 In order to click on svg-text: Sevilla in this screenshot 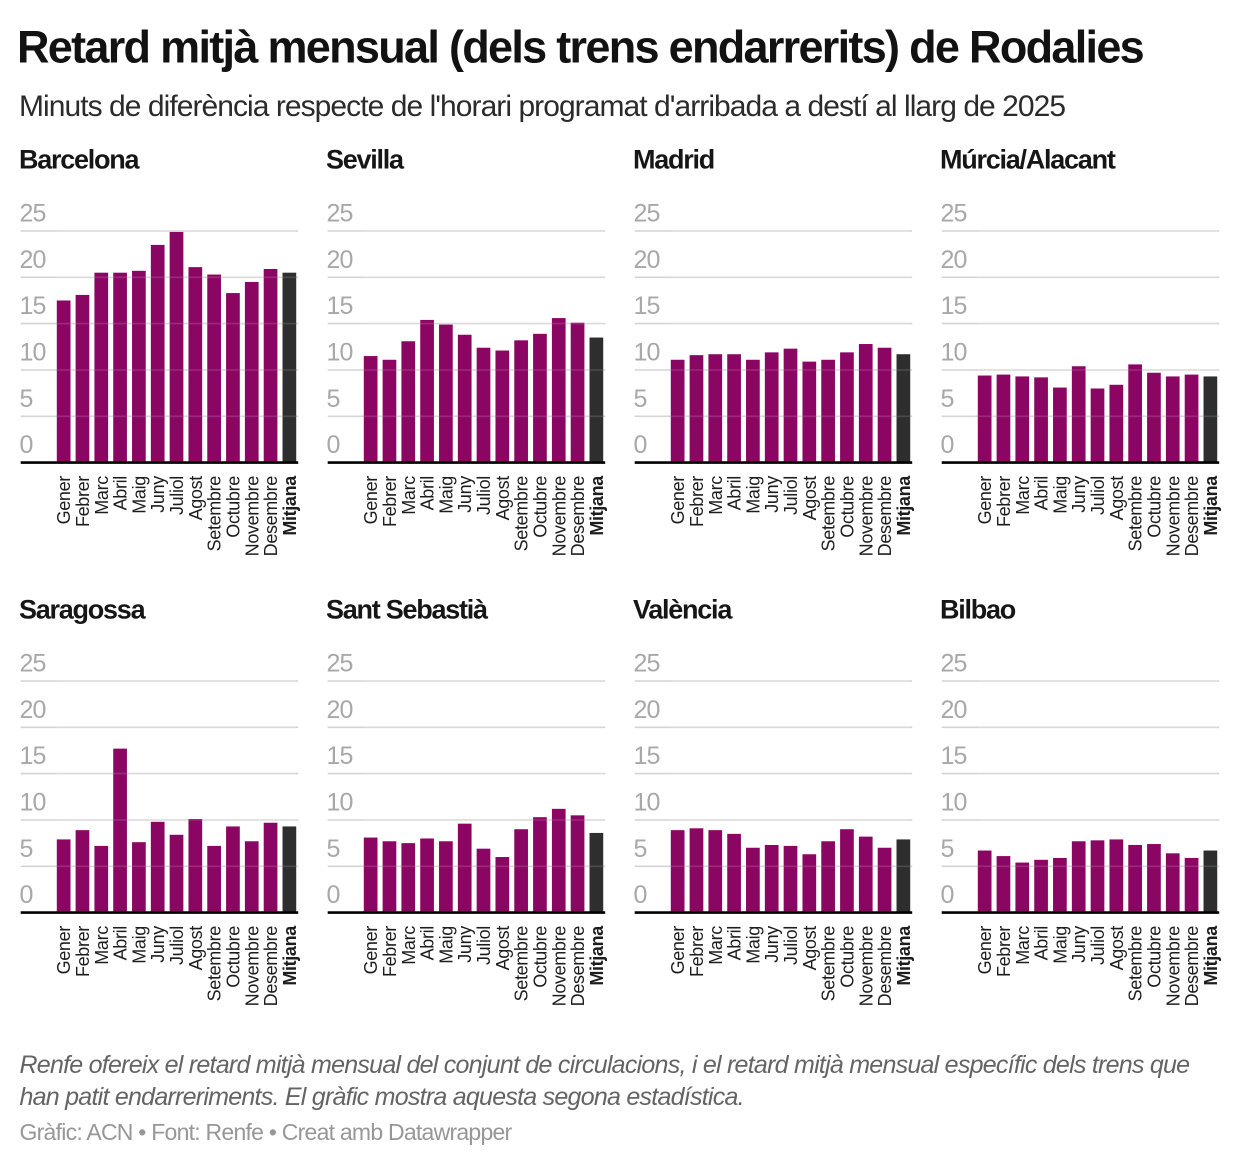, I will do `click(365, 160)`.